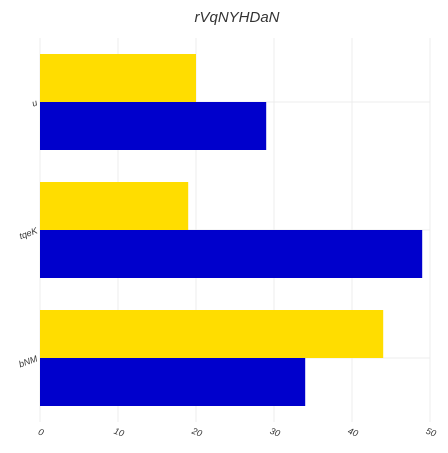 This screenshot has width=448, height=453. What do you see at coordinates (197, 431) in the screenshot?
I see `x-tick-label: 20` at bounding box center [197, 431].